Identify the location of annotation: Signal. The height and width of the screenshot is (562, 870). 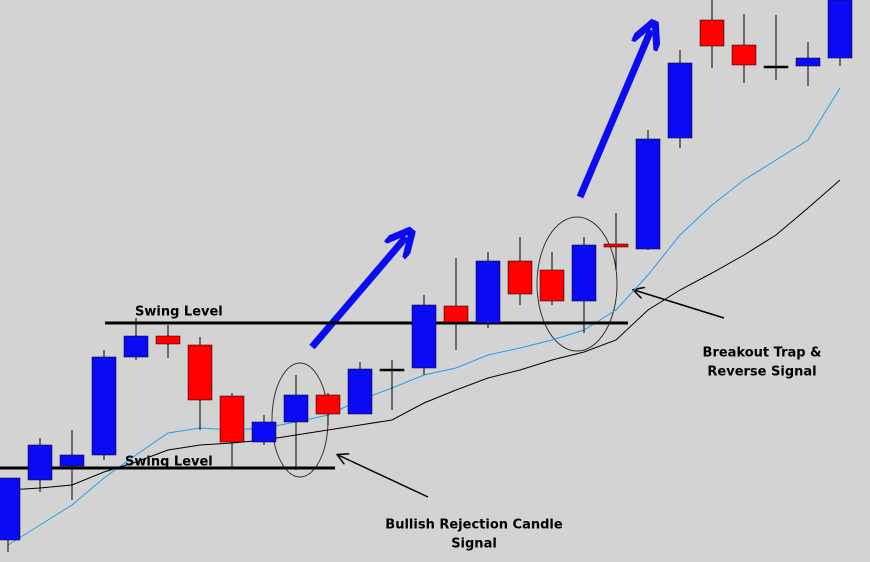
(474, 544).